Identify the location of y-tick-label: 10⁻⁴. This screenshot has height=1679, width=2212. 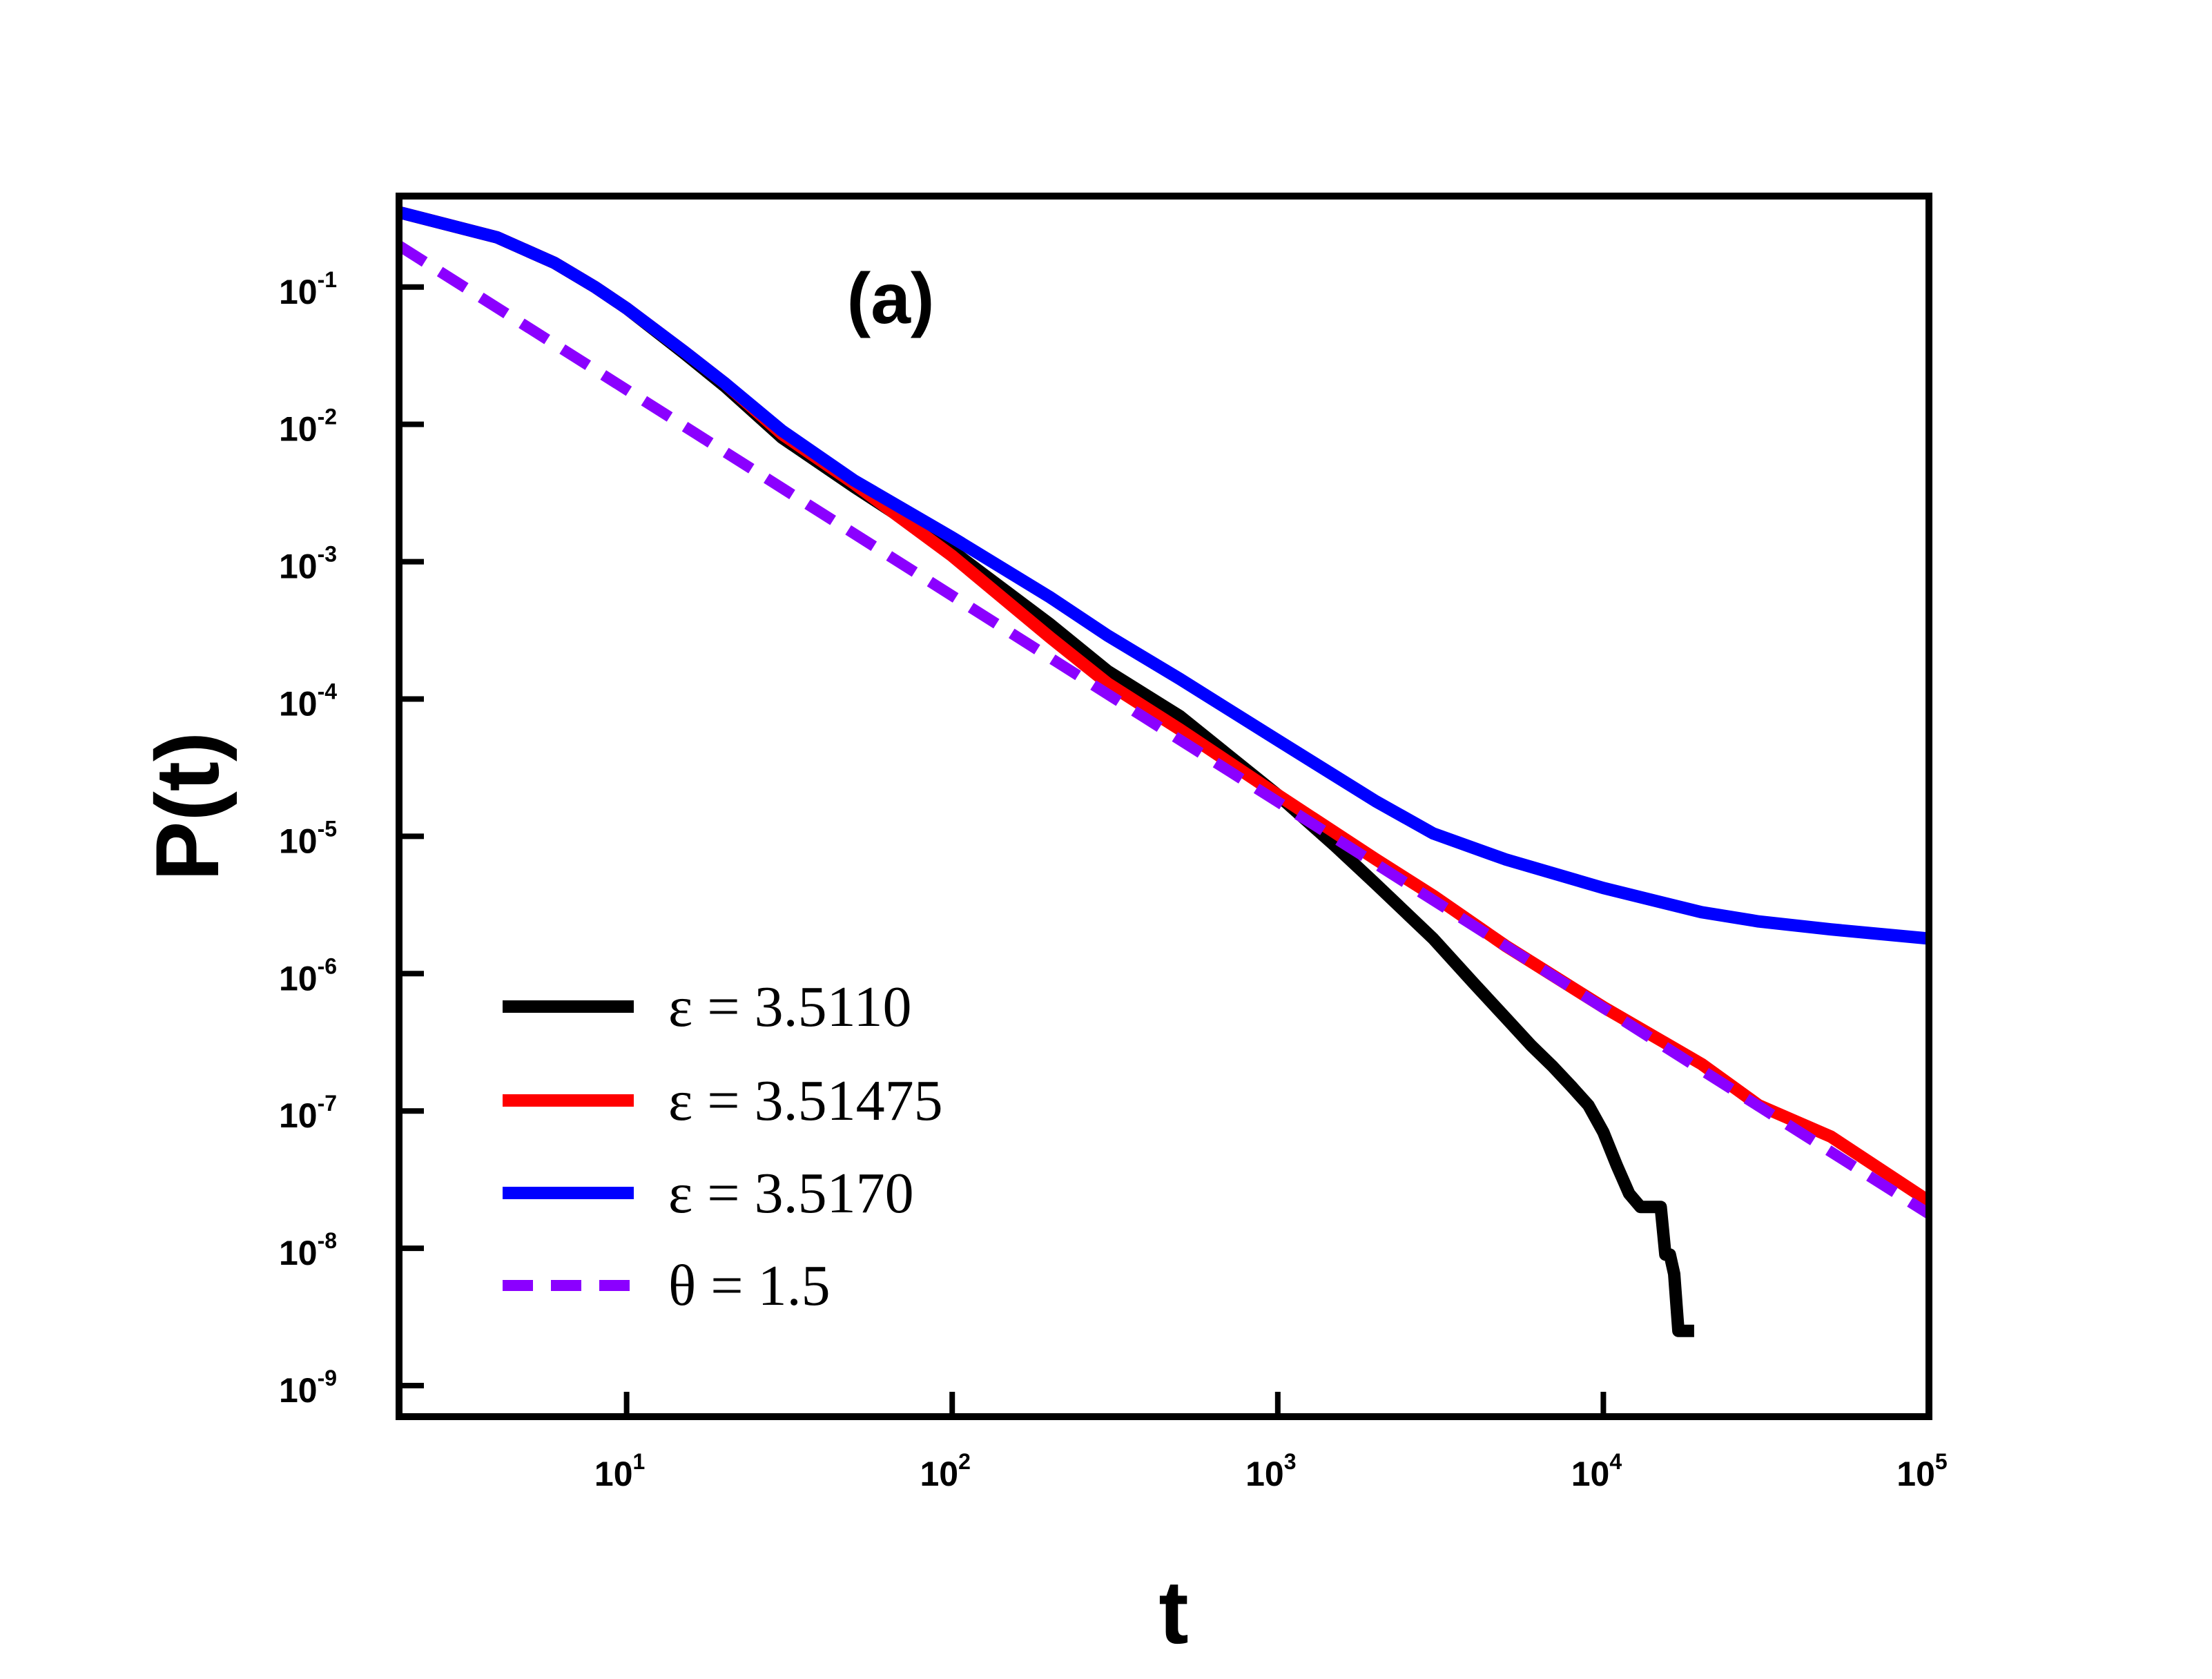
(308, 701).